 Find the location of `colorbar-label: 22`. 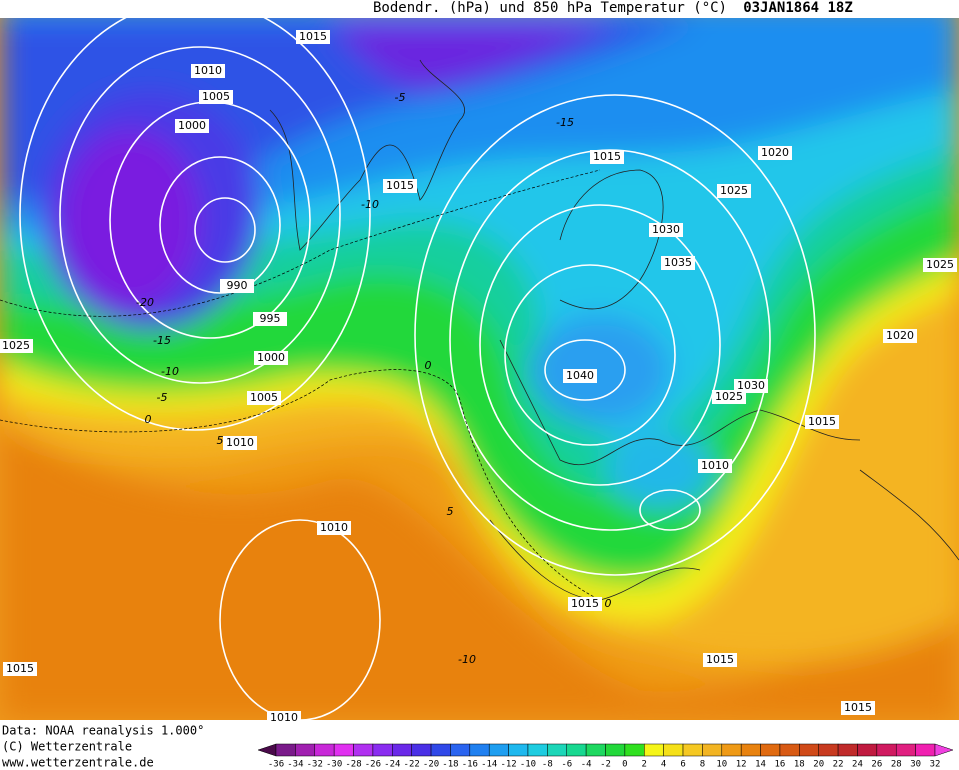

colorbar-label: 22 is located at coordinates (838, 765).